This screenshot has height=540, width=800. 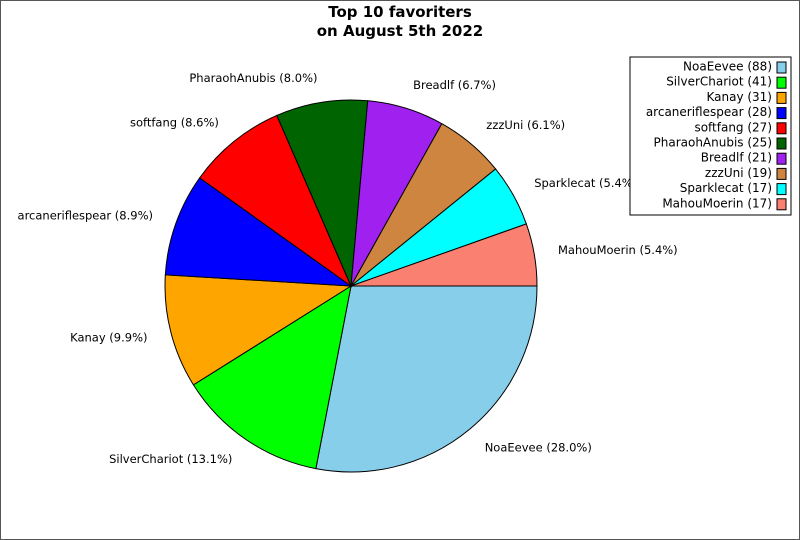 What do you see at coordinates (781, 204) in the screenshot?
I see `legend-swatch-mahoumoerin` at bounding box center [781, 204].